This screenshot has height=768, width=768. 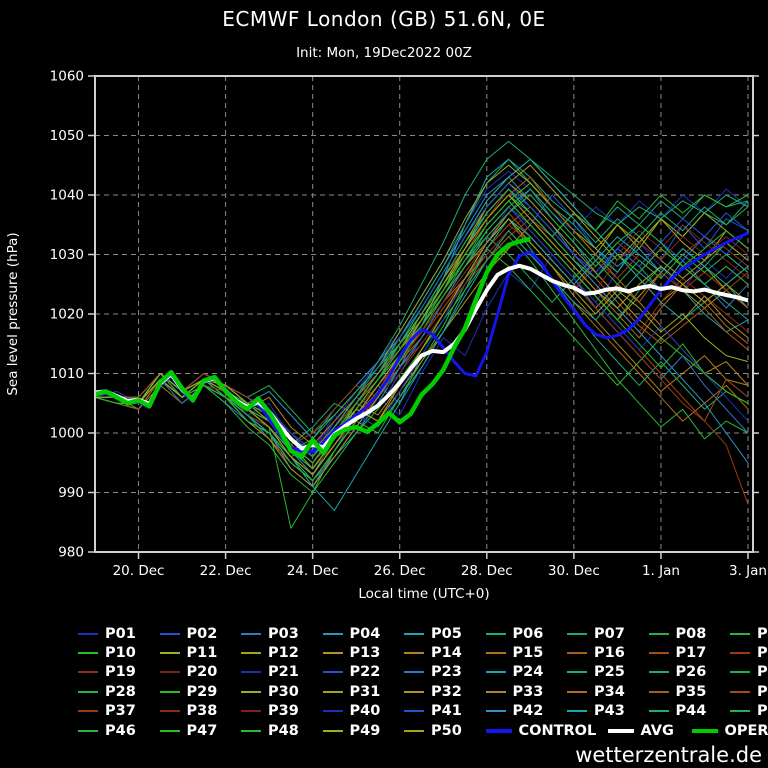 I want to click on legend-entry-P34: P34, so click(x=608, y=692).